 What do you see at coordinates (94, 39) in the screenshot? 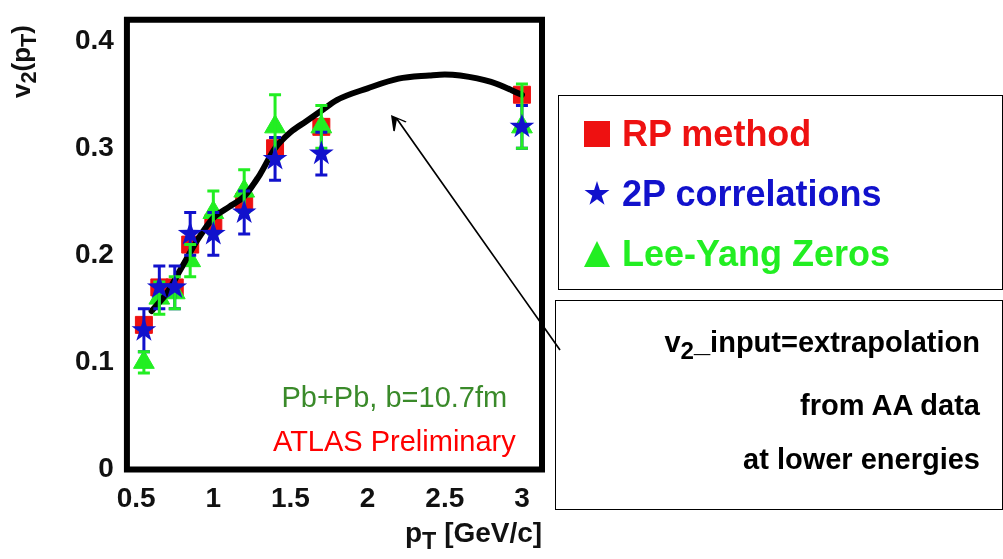
I see `y-tick-label: 0.4` at bounding box center [94, 39].